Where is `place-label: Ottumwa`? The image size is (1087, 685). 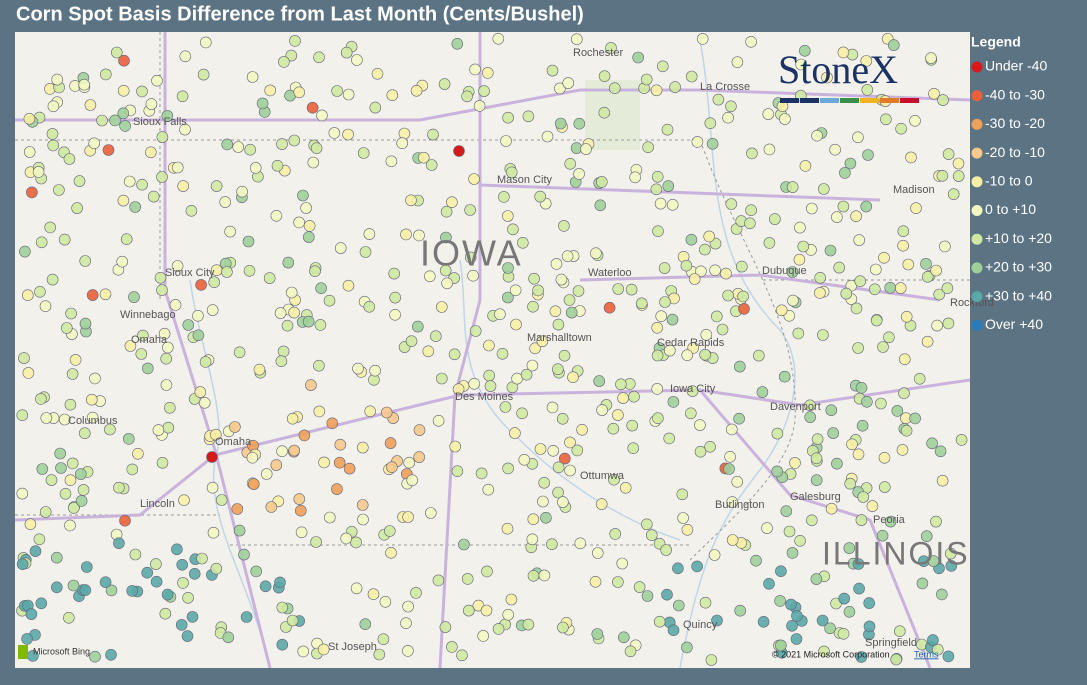
place-label: Ottumwa is located at coordinates (602, 476).